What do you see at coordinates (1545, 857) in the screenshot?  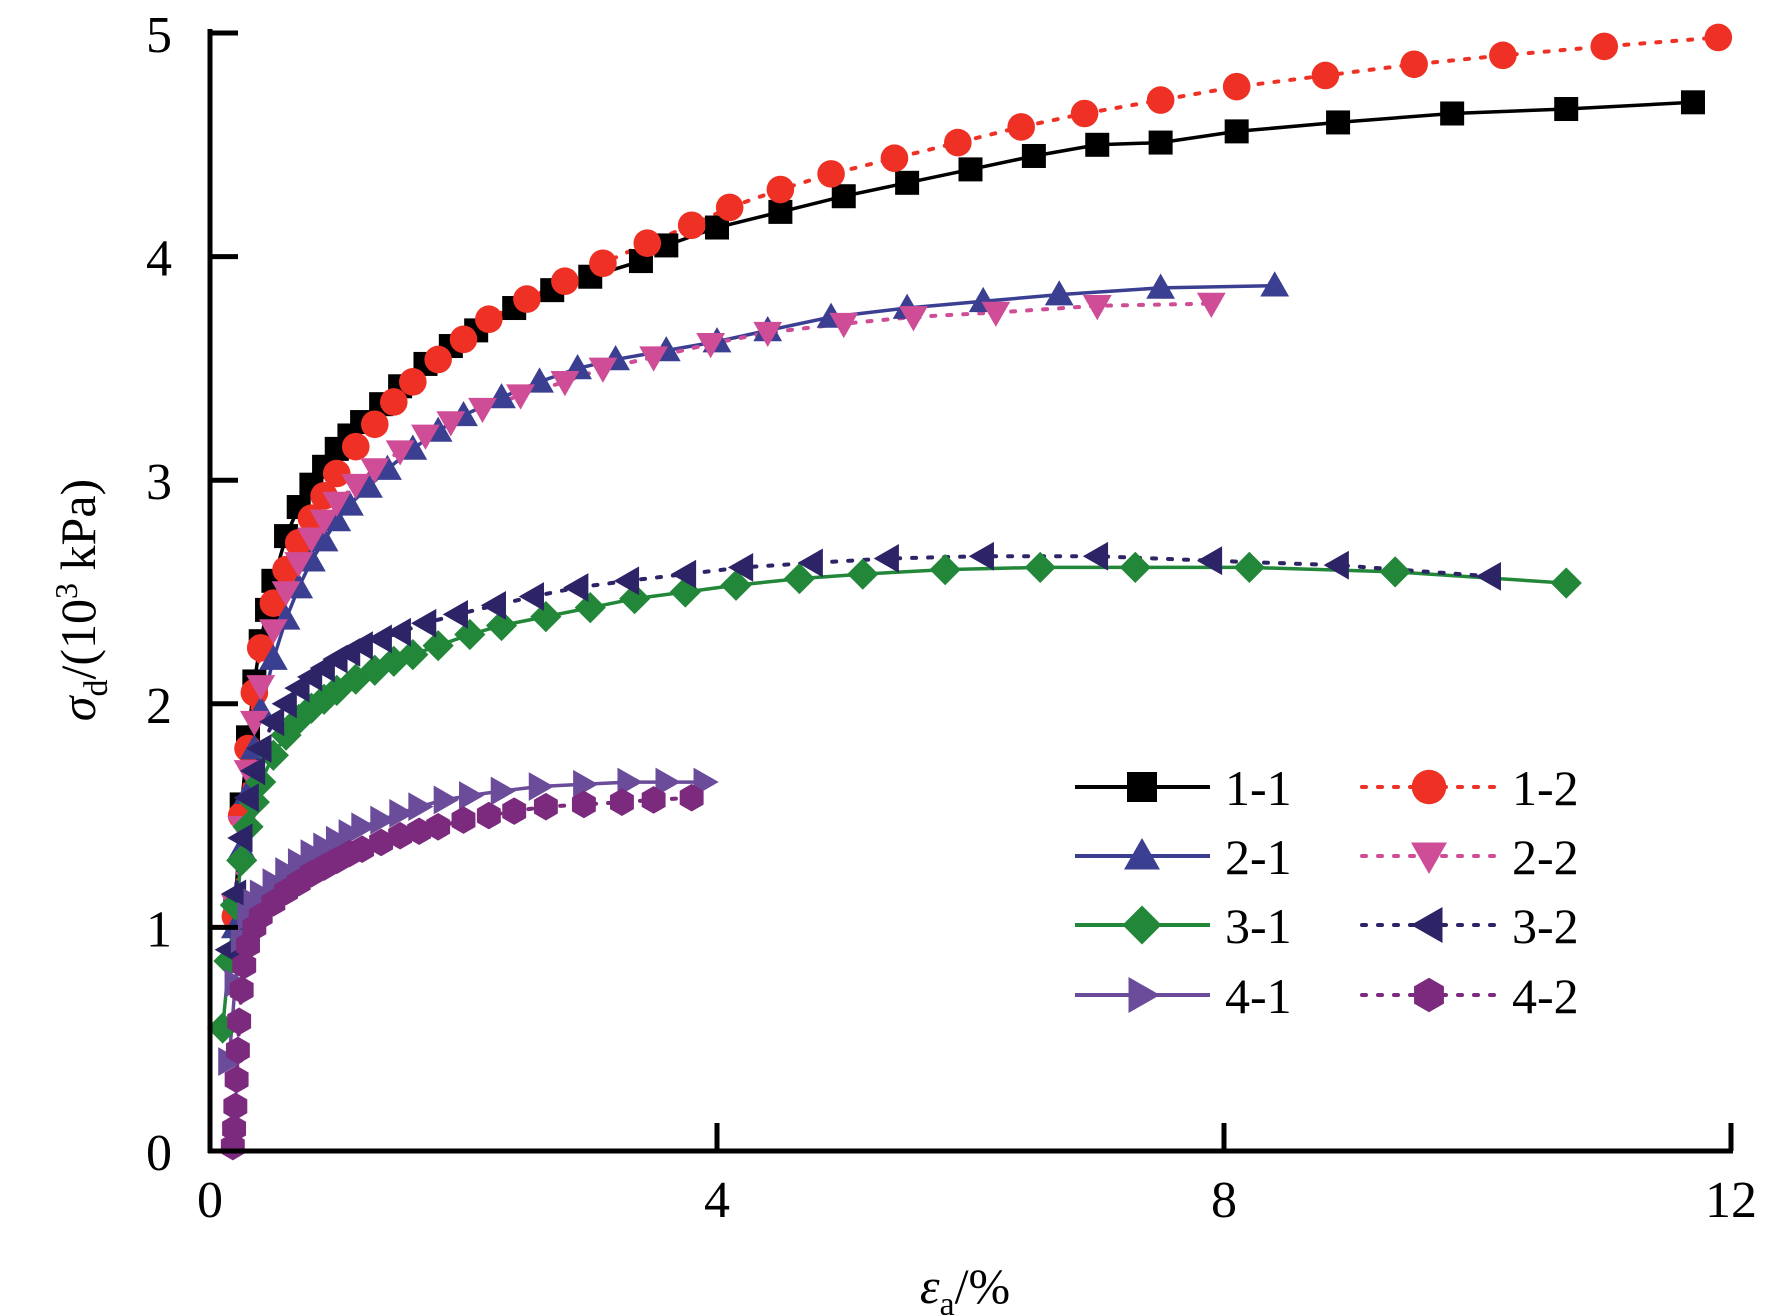 I see `legend-label: 2-2` at bounding box center [1545, 857].